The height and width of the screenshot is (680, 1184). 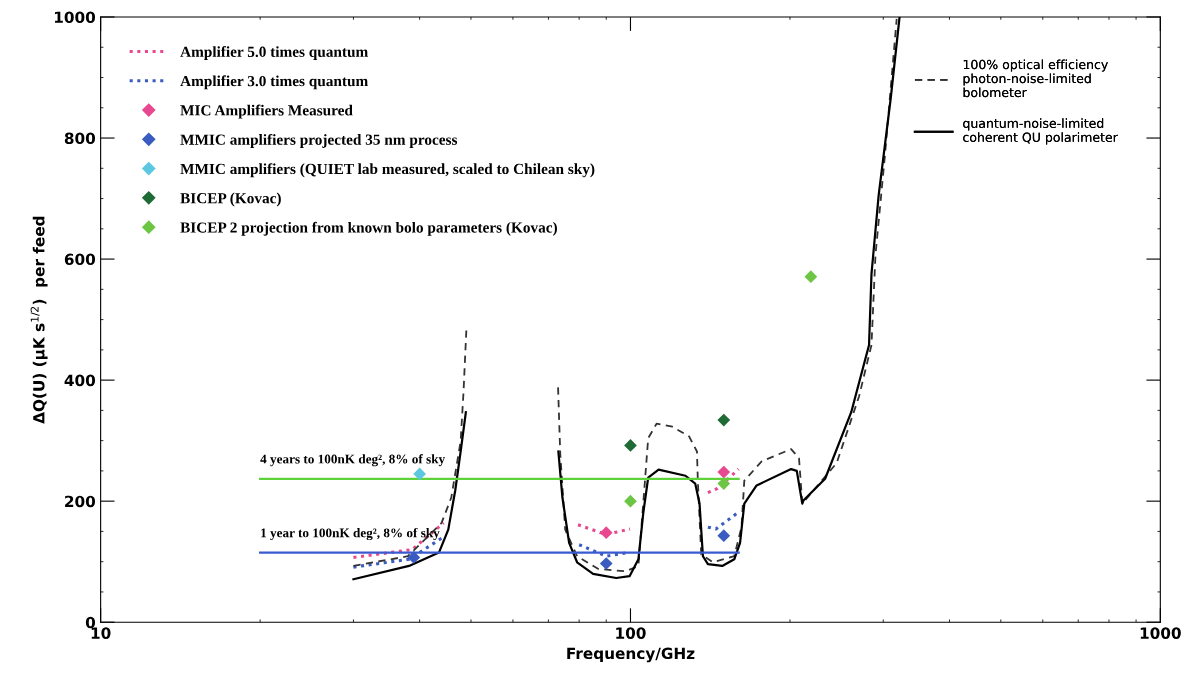 What do you see at coordinates (631, 655) in the screenshot?
I see `x-axis-title: Frequency/GHz` at bounding box center [631, 655].